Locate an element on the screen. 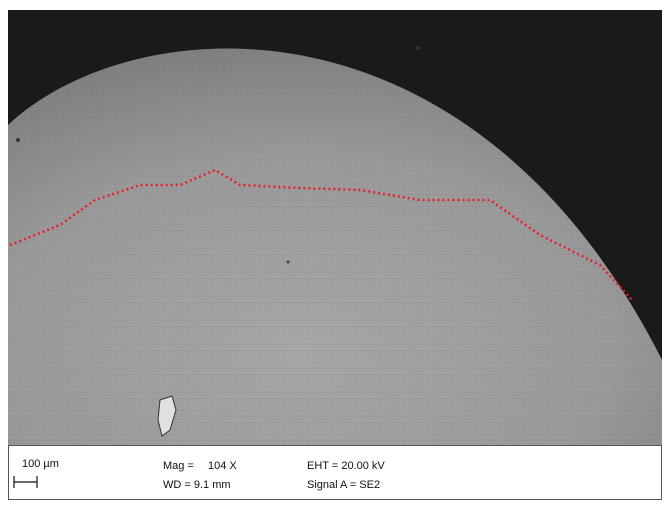  info-bar is located at coordinates (335, 472).